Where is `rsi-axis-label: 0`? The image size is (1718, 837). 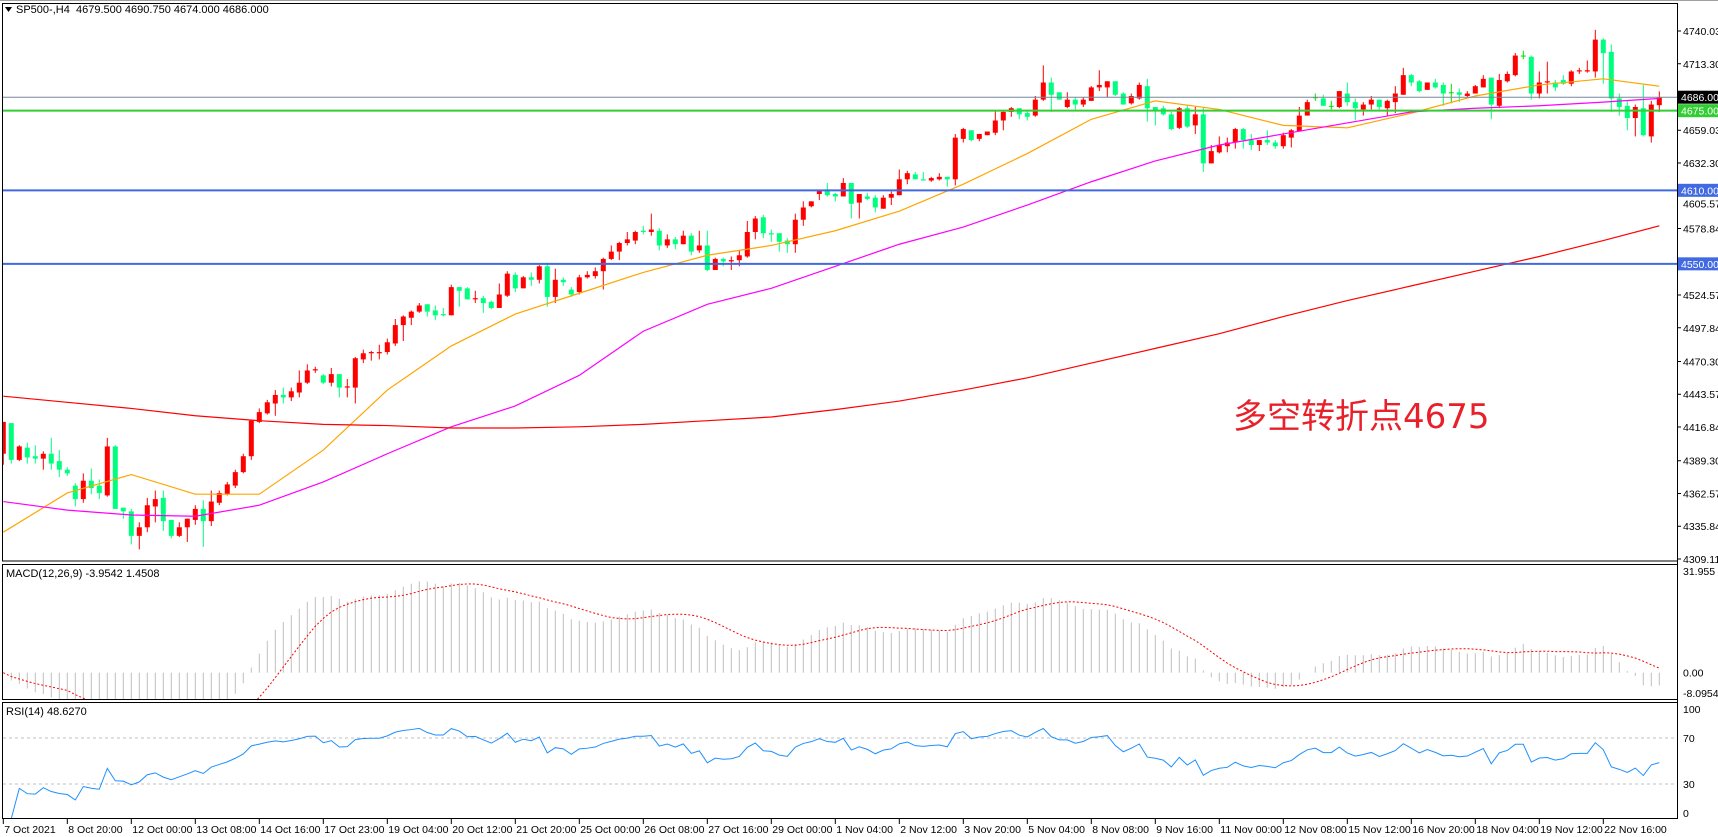 rsi-axis-label: 0 is located at coordinates (1686, 814).